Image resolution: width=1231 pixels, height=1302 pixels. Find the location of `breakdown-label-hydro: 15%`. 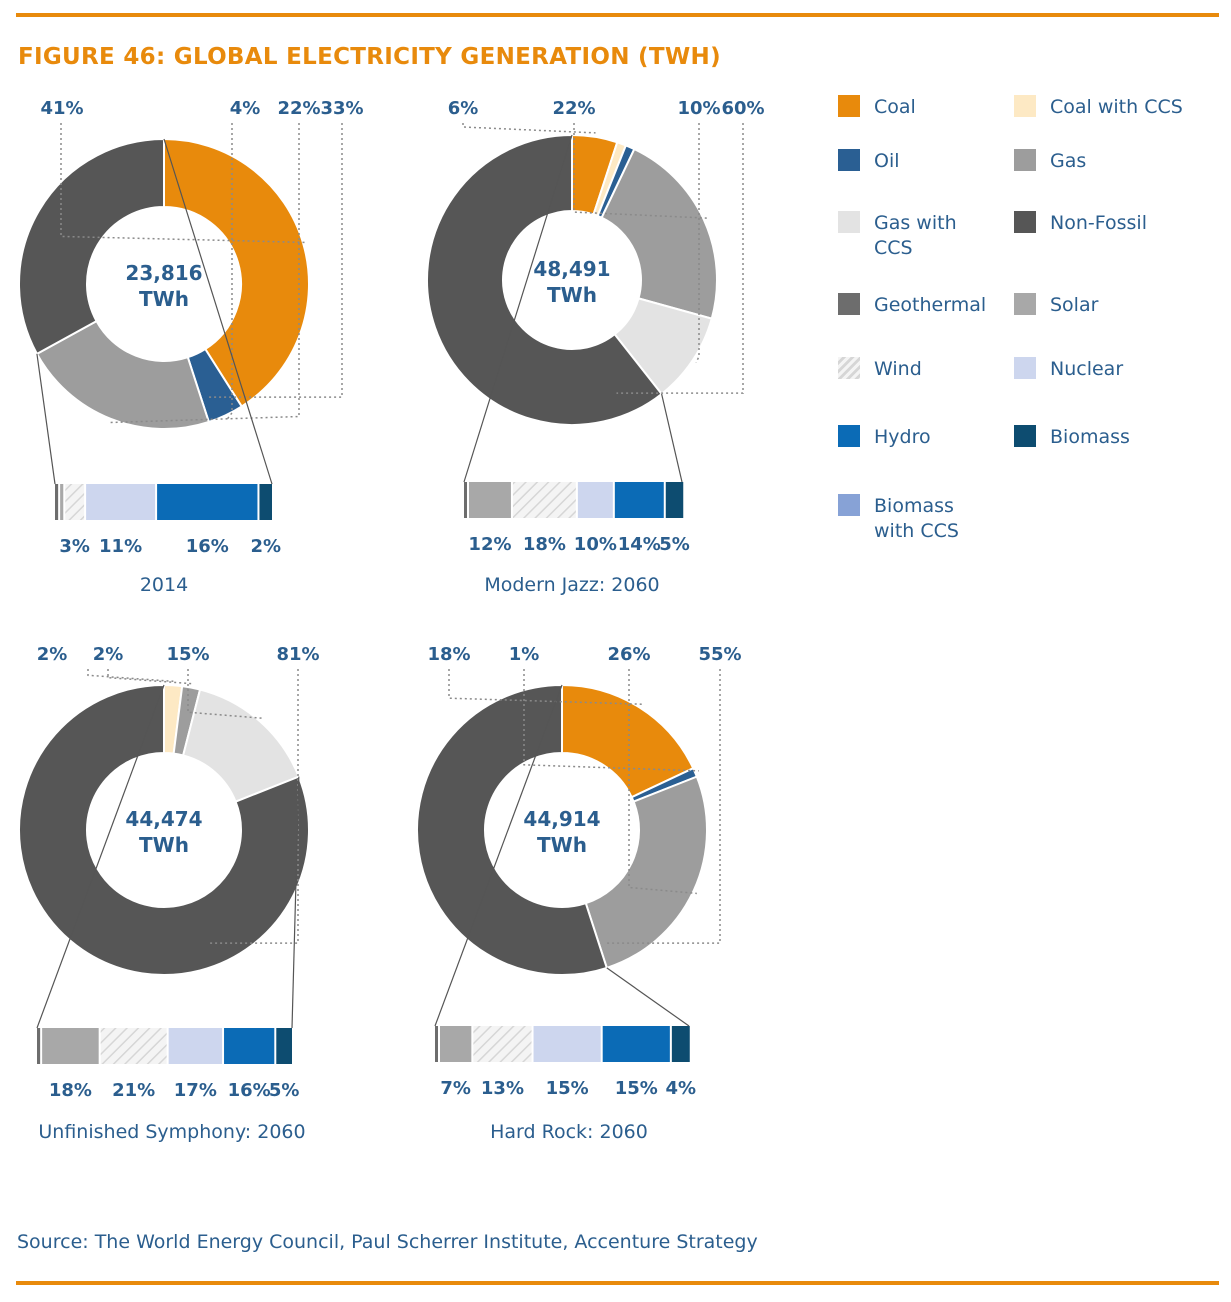

breakdown-label-hydro: 15% is located at coordinates (636, 1088).